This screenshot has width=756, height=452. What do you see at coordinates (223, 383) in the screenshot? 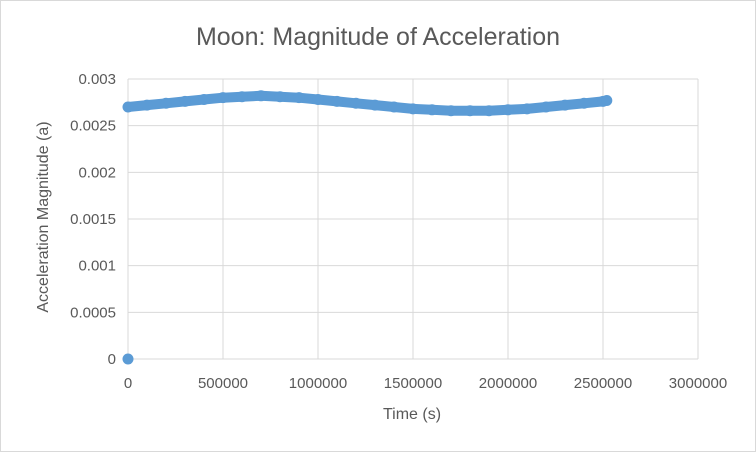
I see `x-tick-label: 500000` at bounding box center [223, 383].